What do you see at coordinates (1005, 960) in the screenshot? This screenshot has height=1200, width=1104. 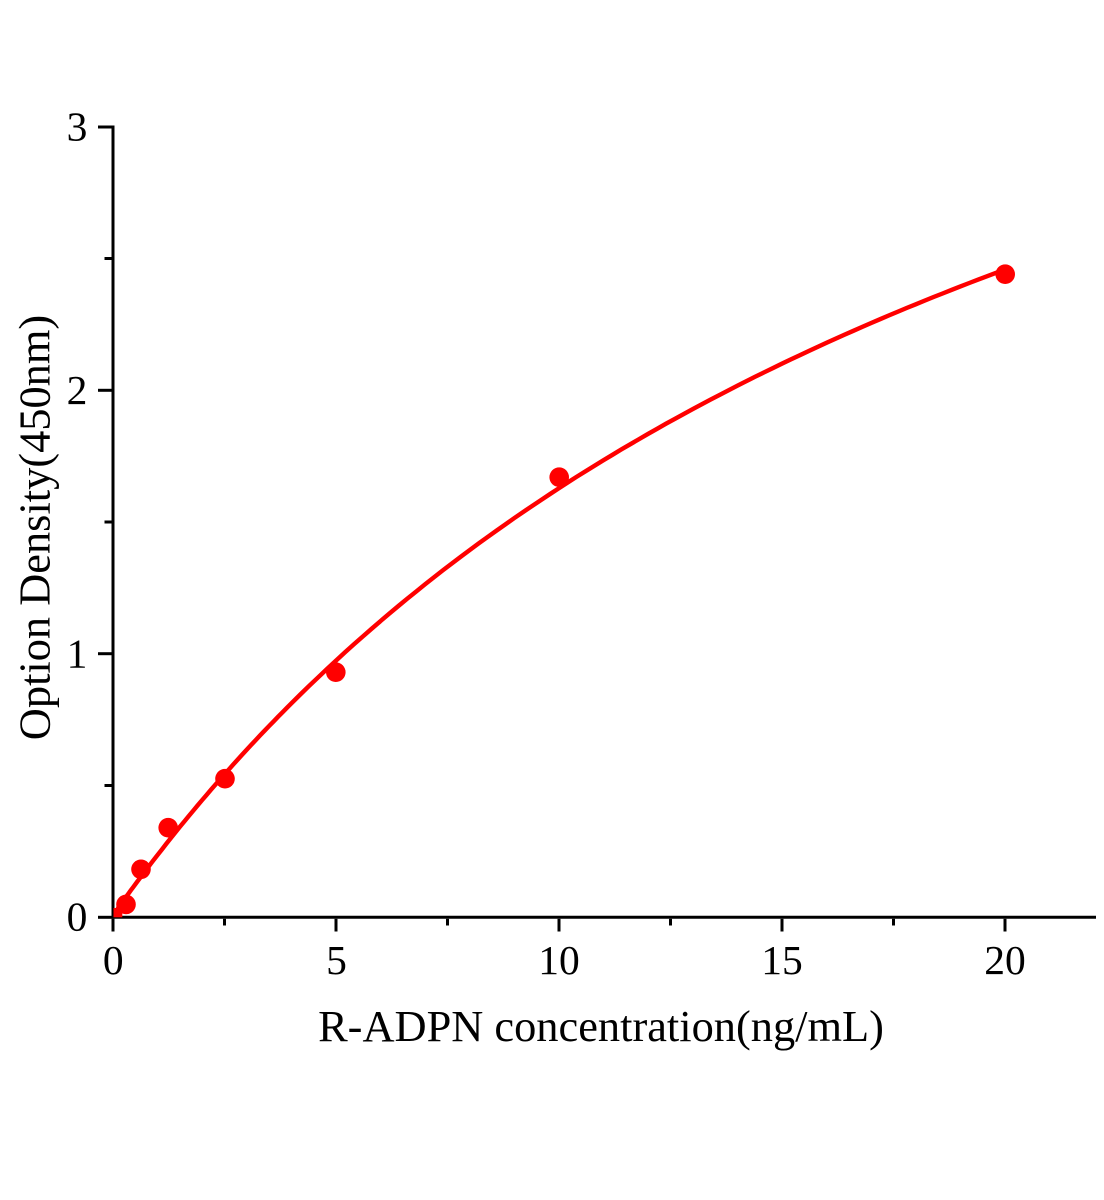 I see `svg-text: 20` at bounding box center [1005, 960].